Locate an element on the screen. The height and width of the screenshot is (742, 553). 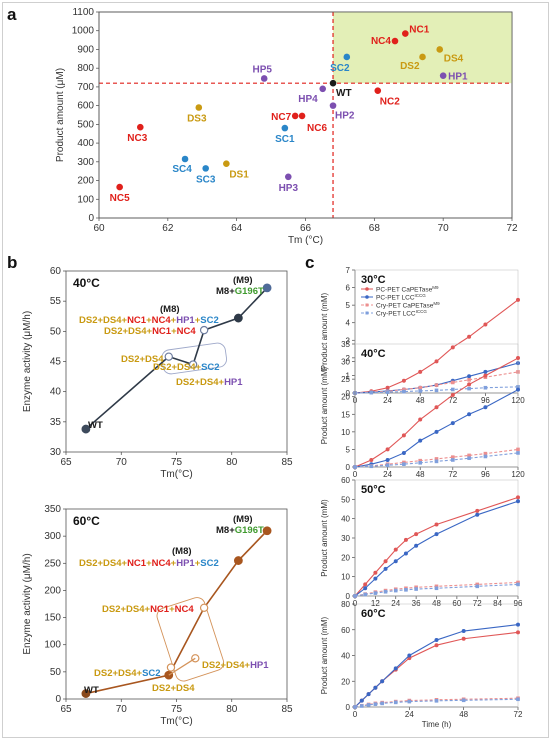
b1-annotation: WT is located at coordinates (95, 425).